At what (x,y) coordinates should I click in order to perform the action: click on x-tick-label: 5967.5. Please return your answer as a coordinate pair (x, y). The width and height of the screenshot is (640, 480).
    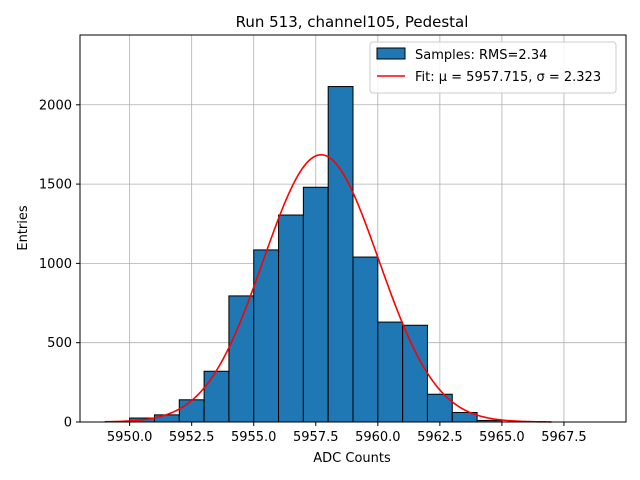
    Looking at the image, I should click on (564, 437).